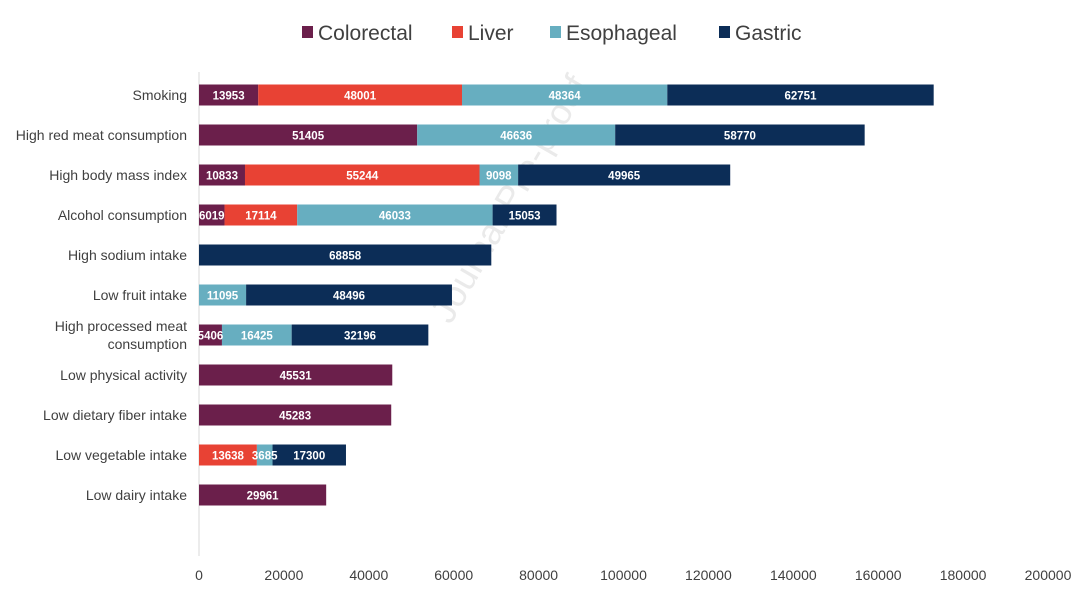  Describe the element at coordinates (878, 575) in the screenshot. I see `x-tick-label: 160000` at that location.